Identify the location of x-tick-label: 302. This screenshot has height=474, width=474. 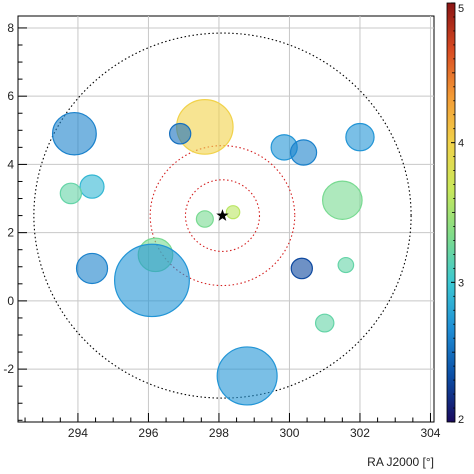
(360, 433).